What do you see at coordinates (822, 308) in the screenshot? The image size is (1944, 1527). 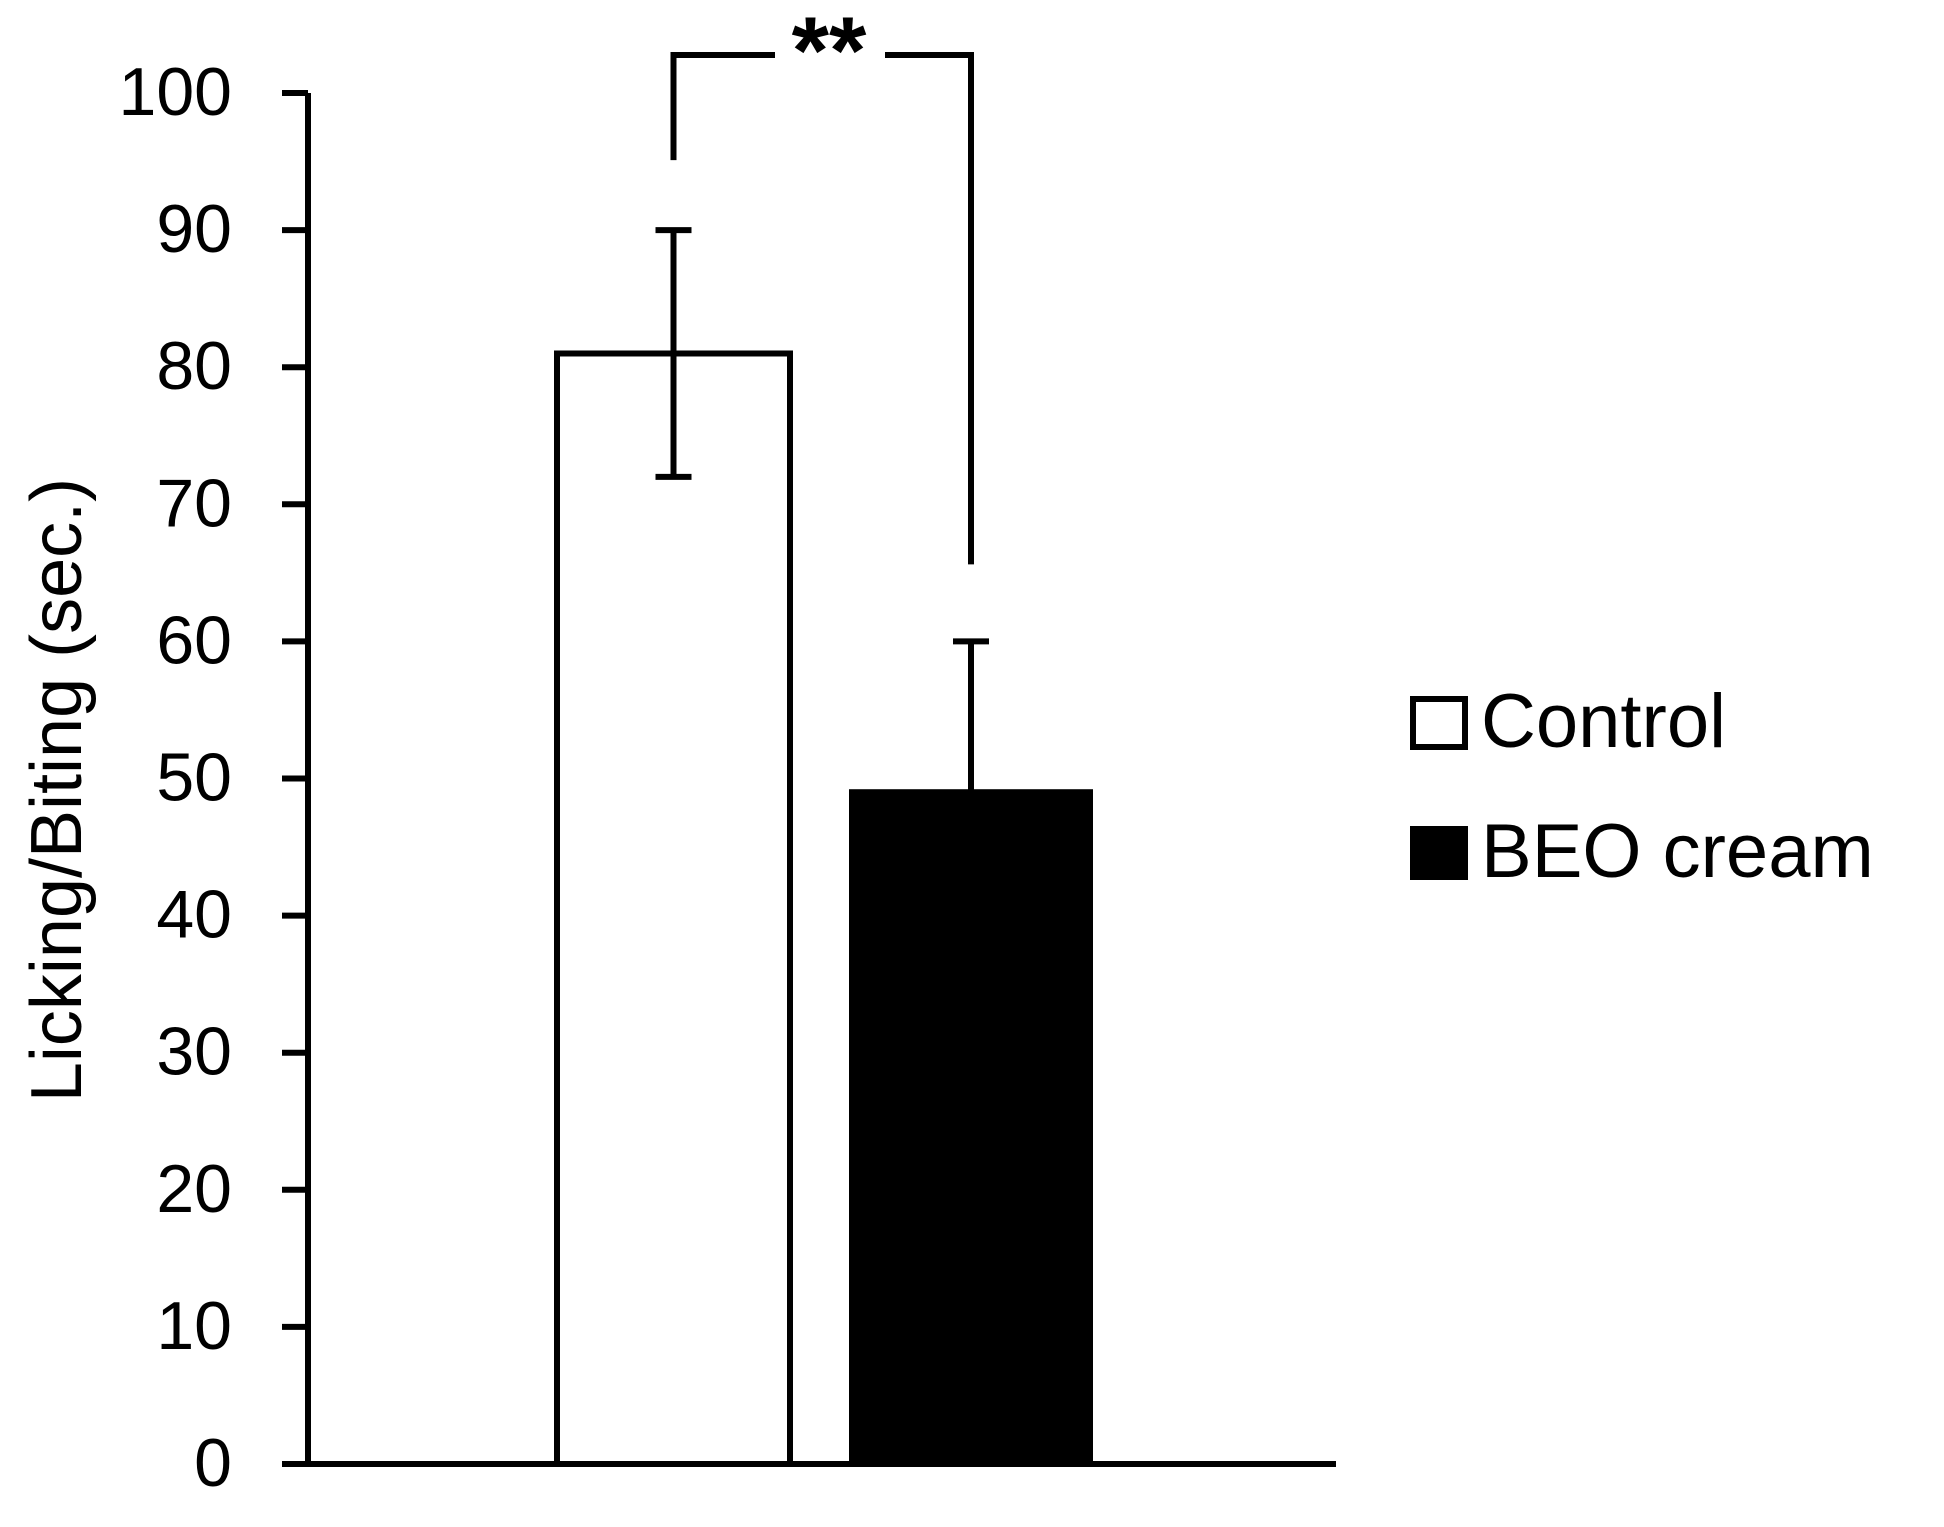 I see `significance-bracket` at bounding box center [822, 308].